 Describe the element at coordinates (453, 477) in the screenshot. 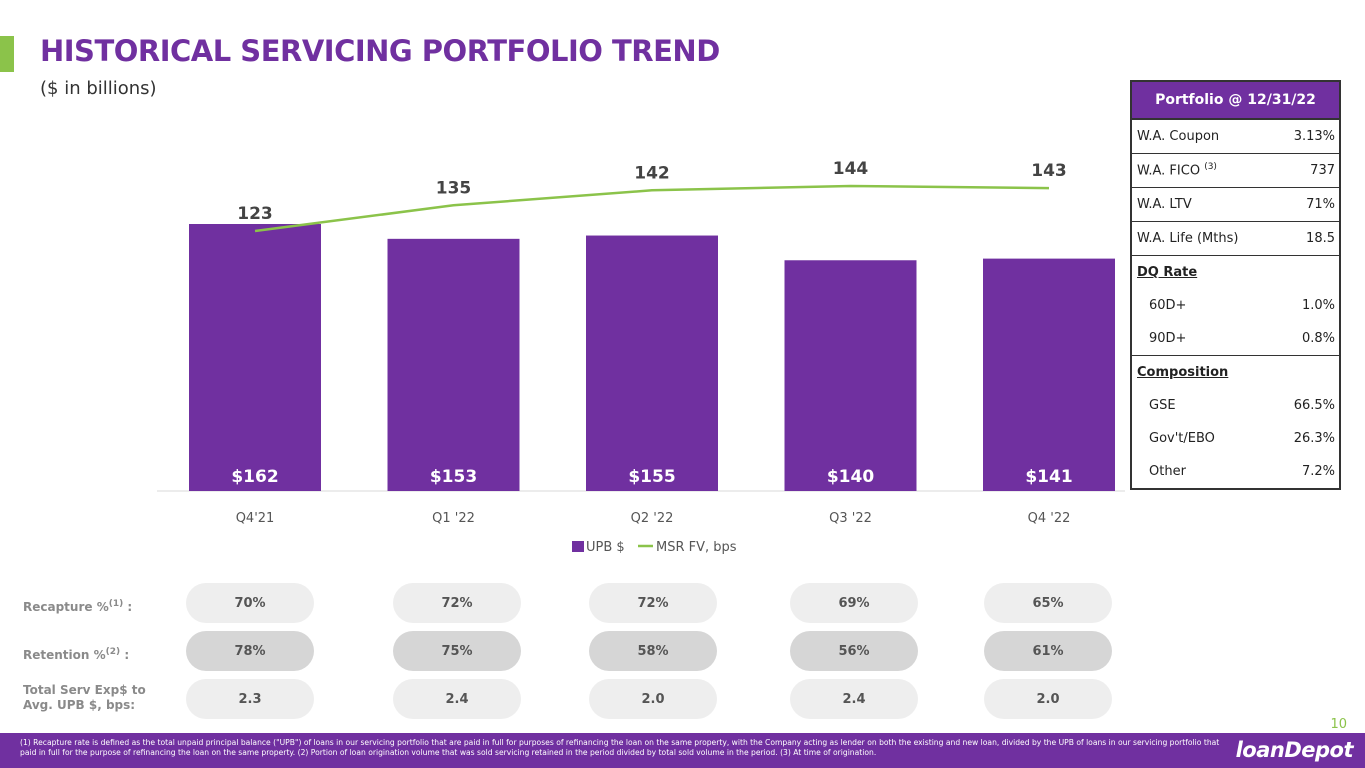

I see `bar-value-label: $153` at that location.